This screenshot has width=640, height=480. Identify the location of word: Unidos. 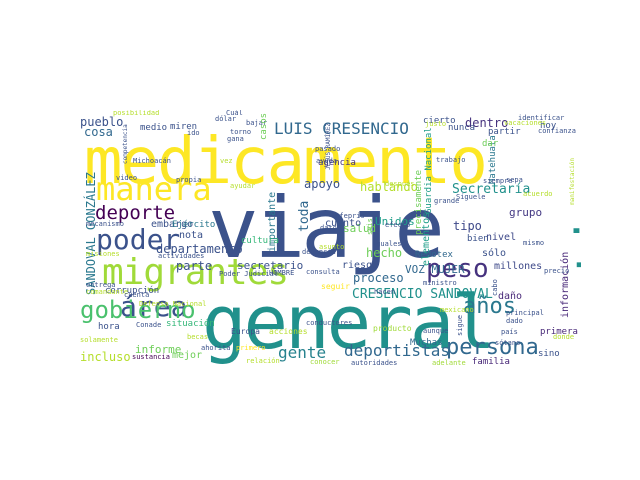
(395, 221).